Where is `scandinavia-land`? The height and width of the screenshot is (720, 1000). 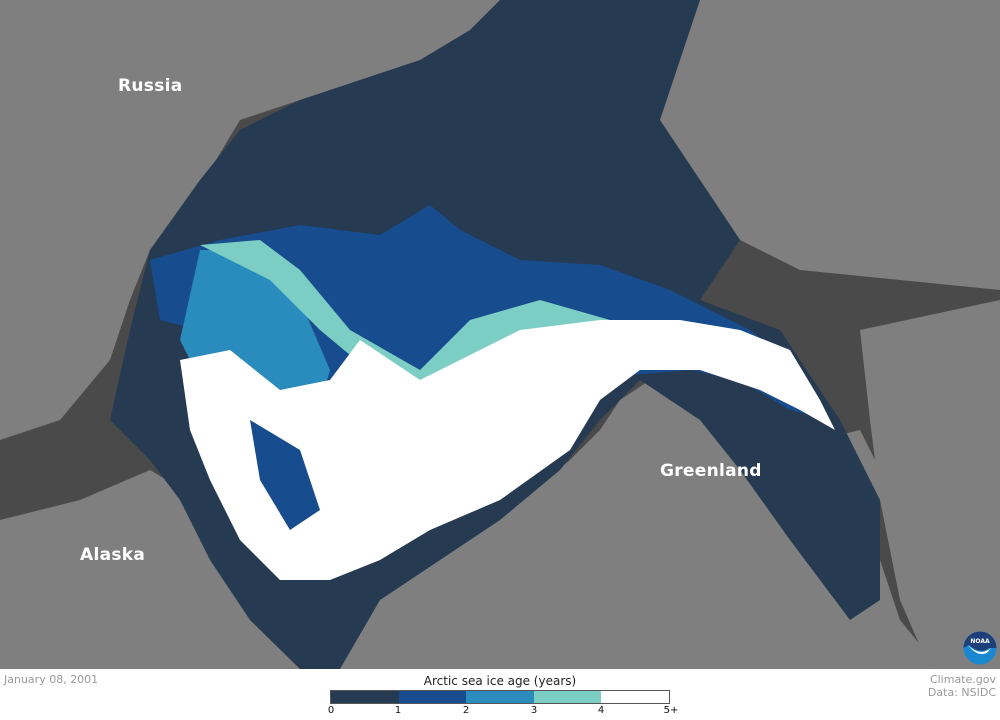 scandinavia-land is located at coordinates (820, 145).